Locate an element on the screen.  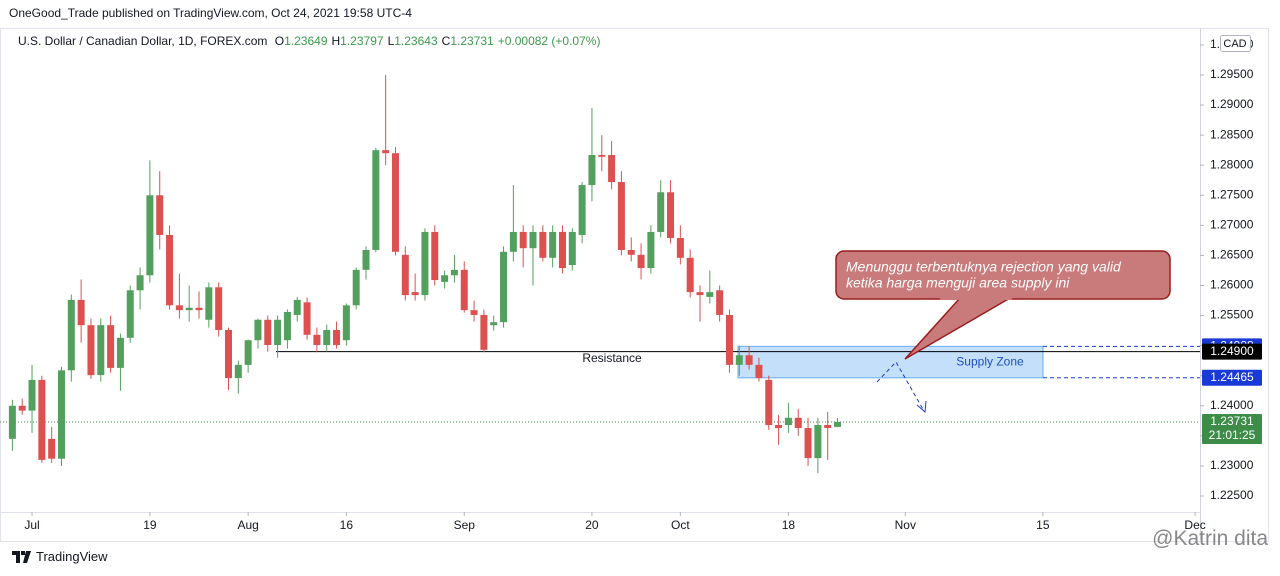
ohlc-item: H1.23797 is located at coordinates (358, 41).